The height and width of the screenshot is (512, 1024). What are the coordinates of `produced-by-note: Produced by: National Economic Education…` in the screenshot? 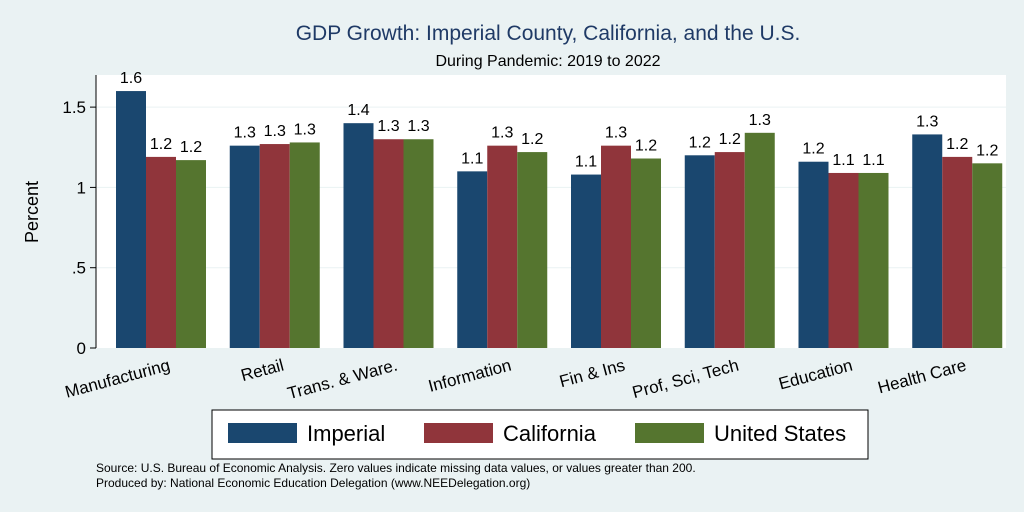 It's located at (313, 483).